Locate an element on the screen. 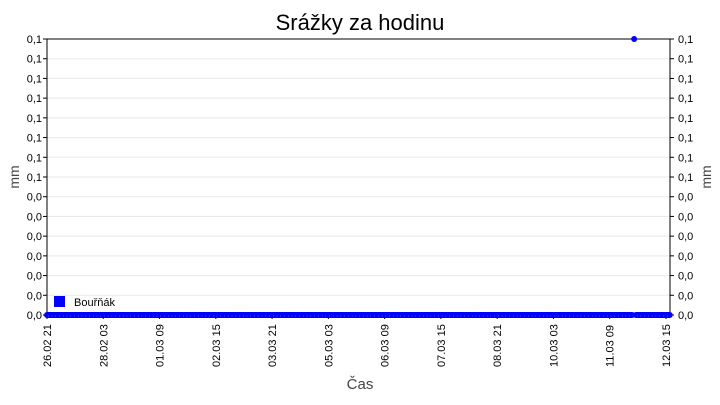 This screenshot has height=405, width=720. x-tick-label: 05.03 03 is located at coordinates (329, 345).